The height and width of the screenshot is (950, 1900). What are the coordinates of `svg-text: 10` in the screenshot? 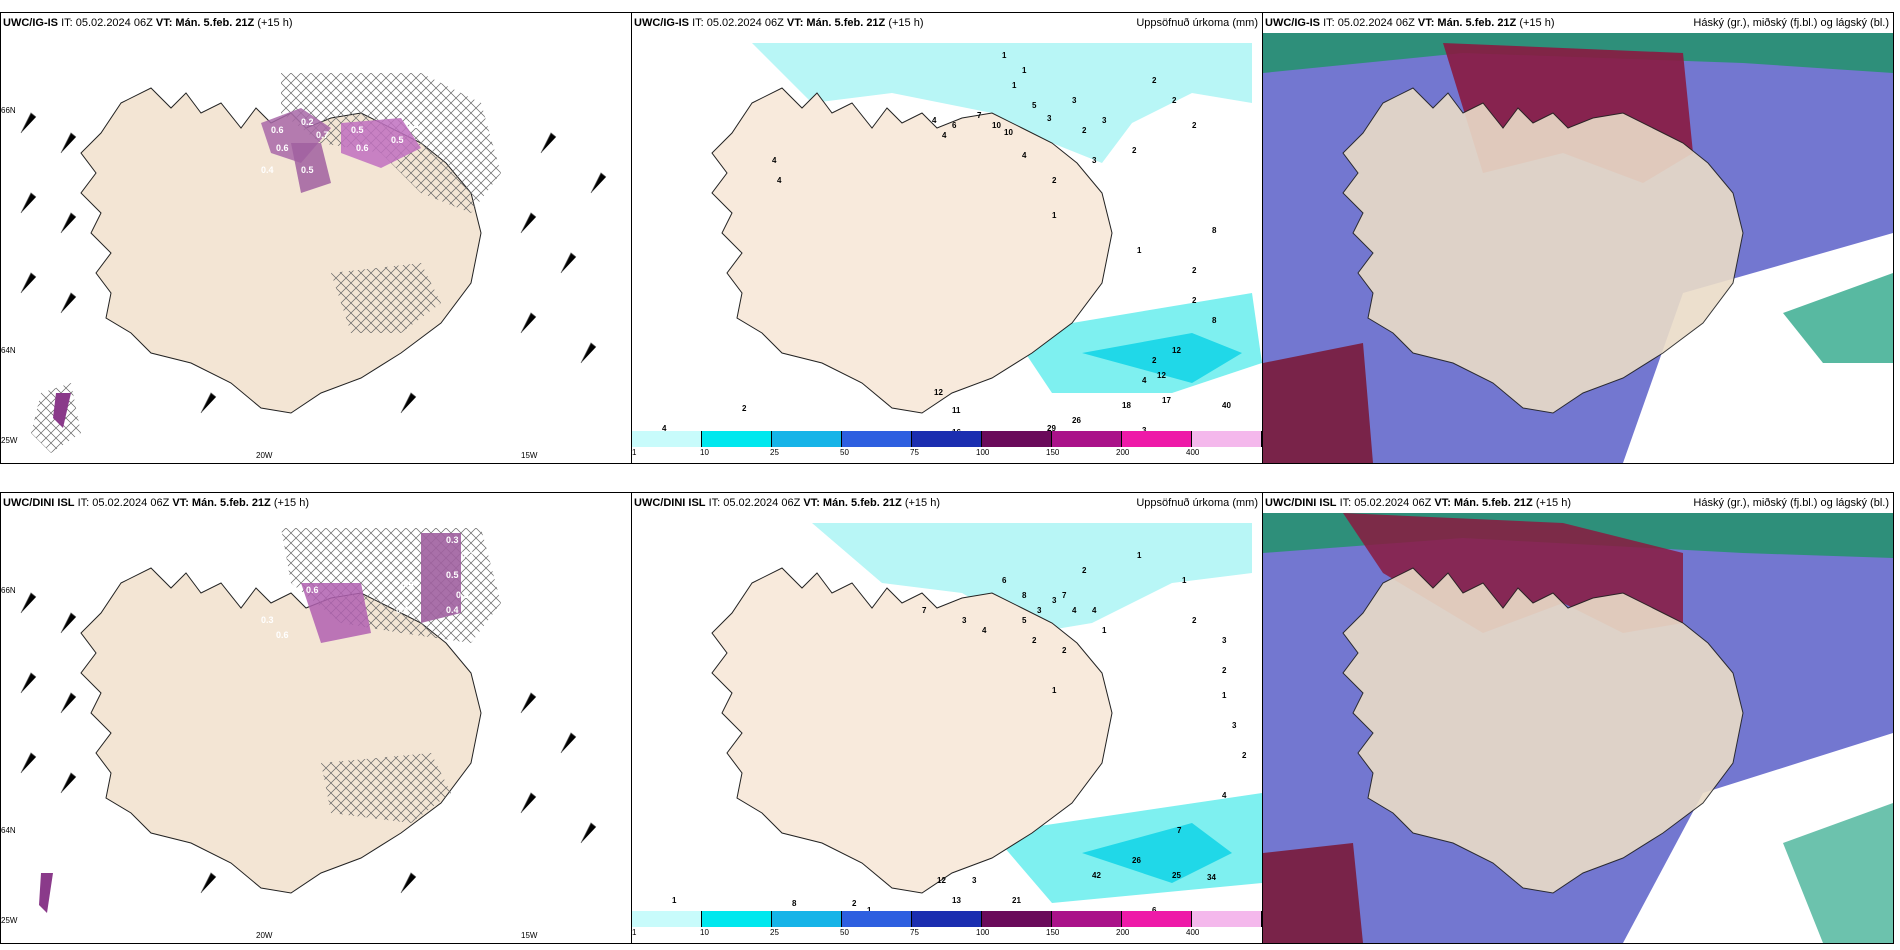 It's located at (1008, 132).